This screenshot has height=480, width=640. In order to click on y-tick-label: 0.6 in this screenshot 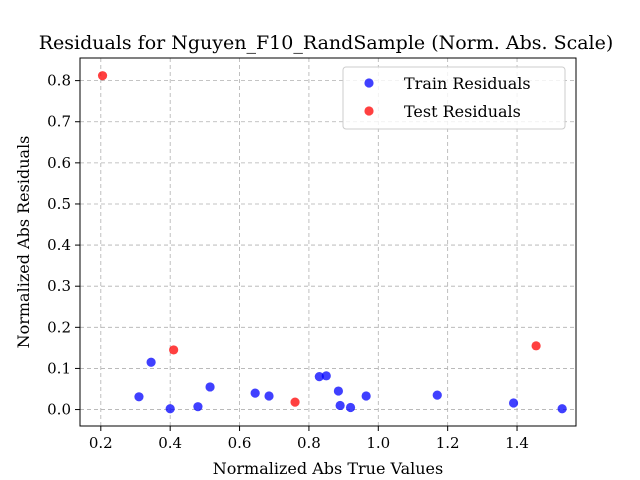, I will do `click(59, 163)`.